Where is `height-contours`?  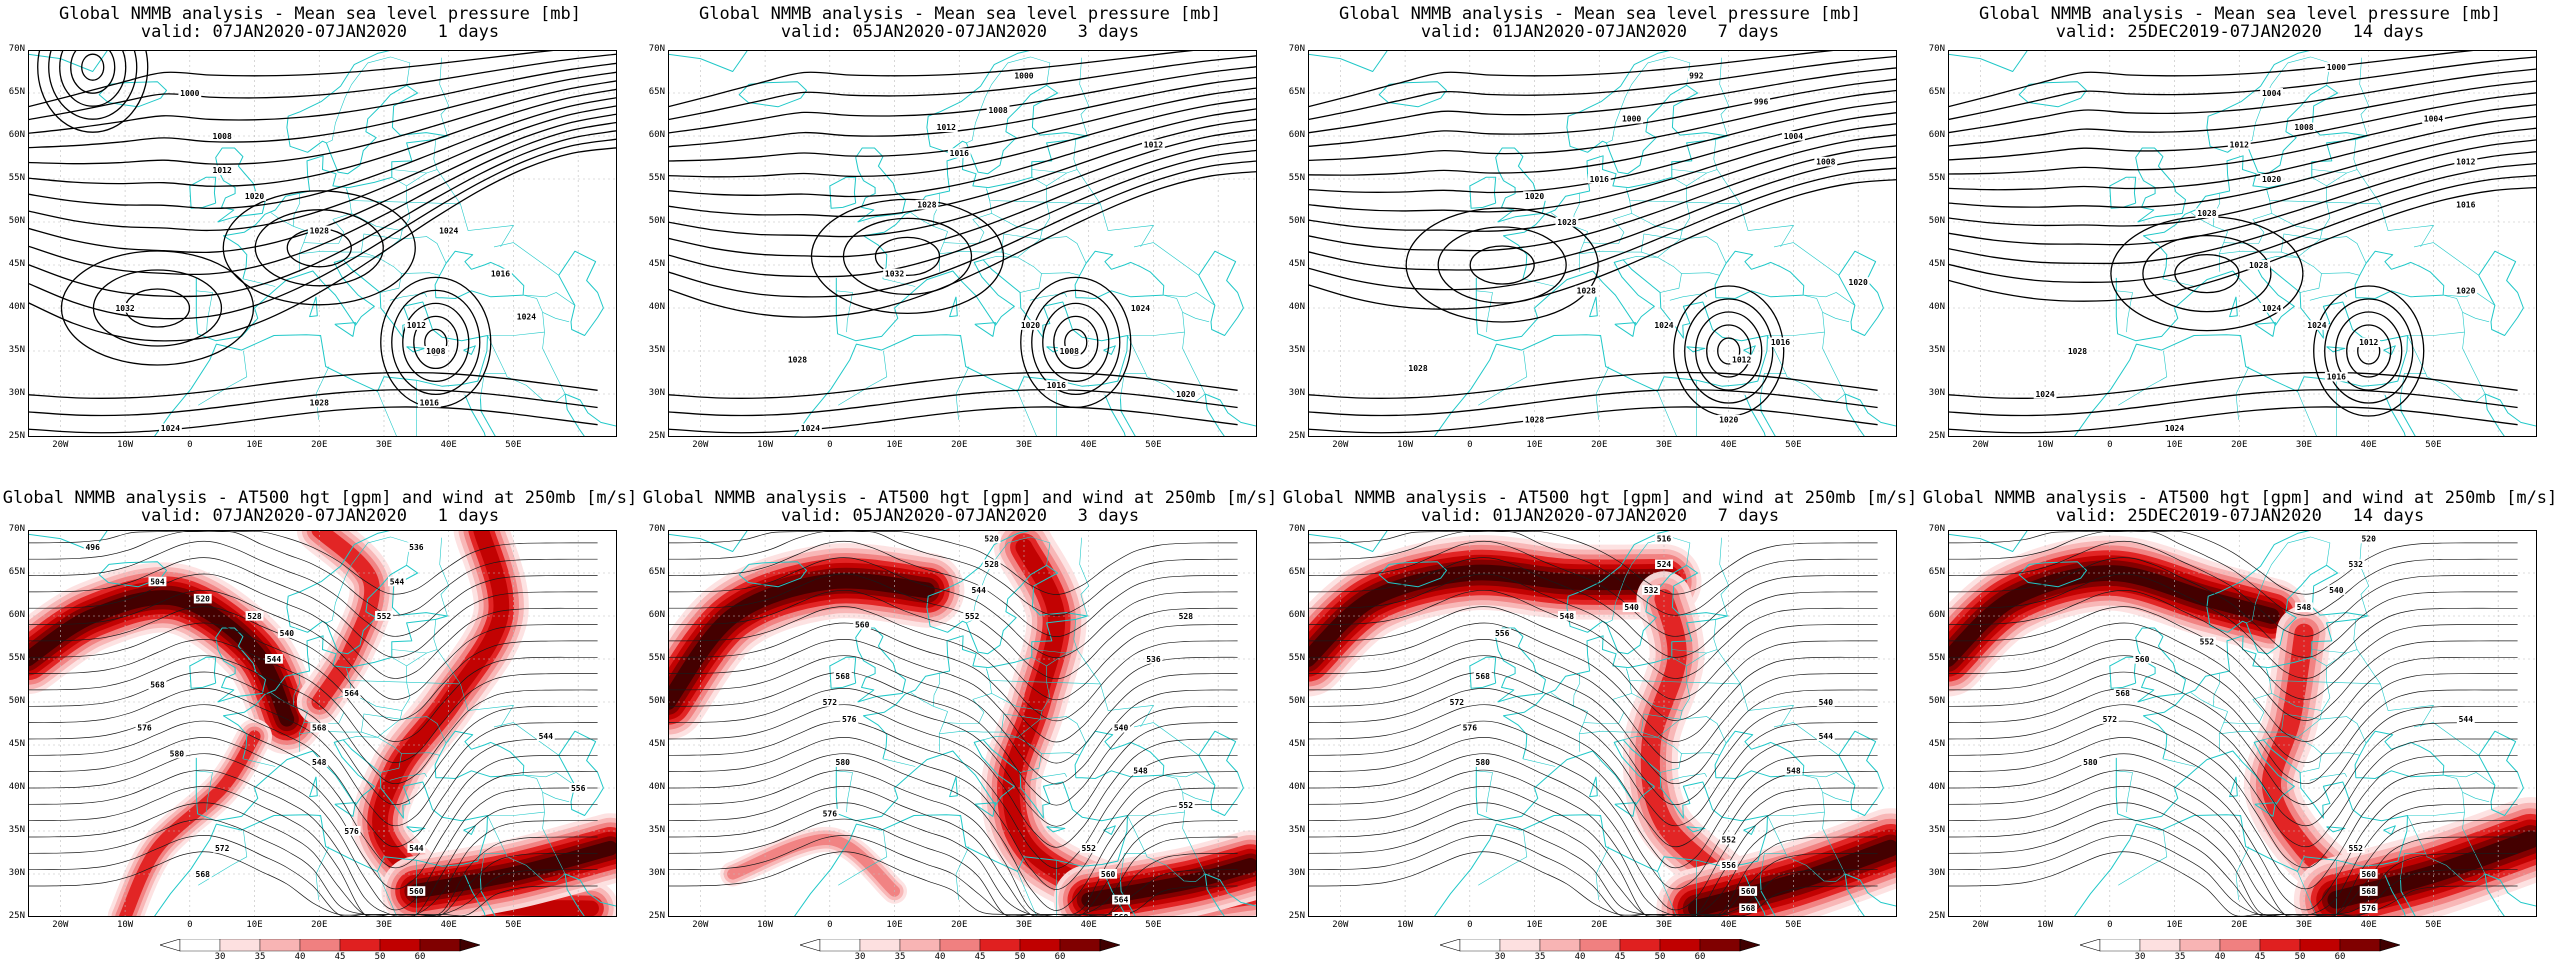
height-contours is located at coordinates (1593, 723).